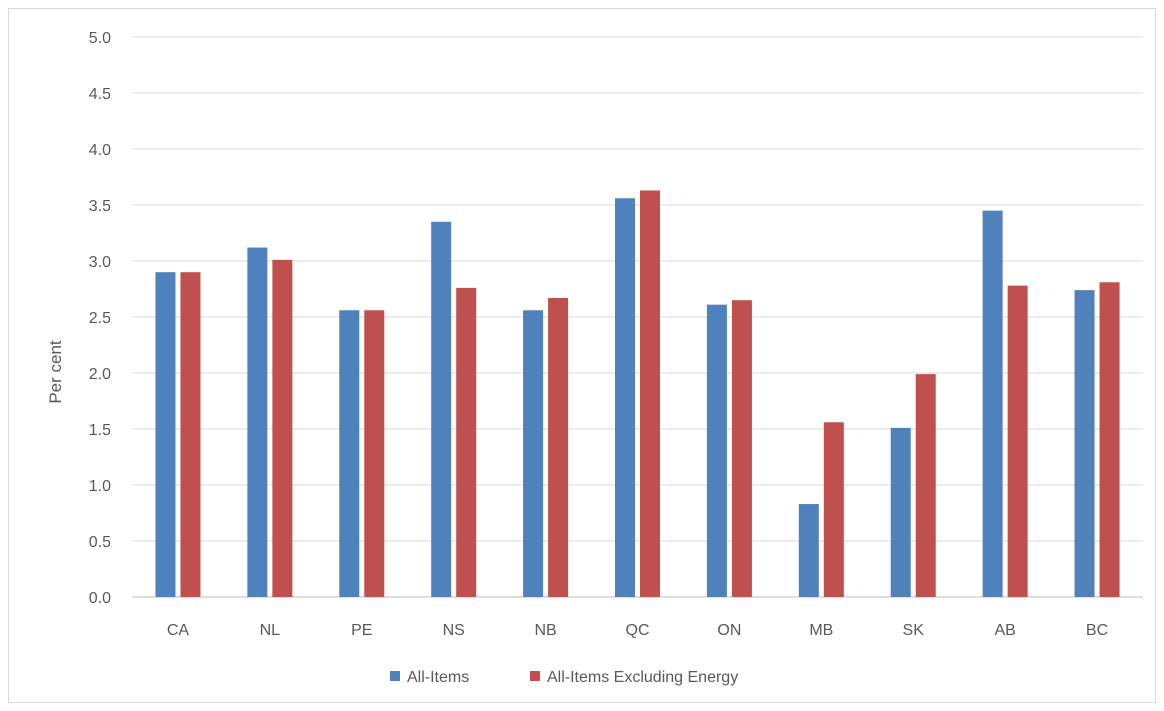  Describe the element at coordinates (642, 677) in the screenshot. I see `legend-label: All-Items Excluding Energy` at that location.